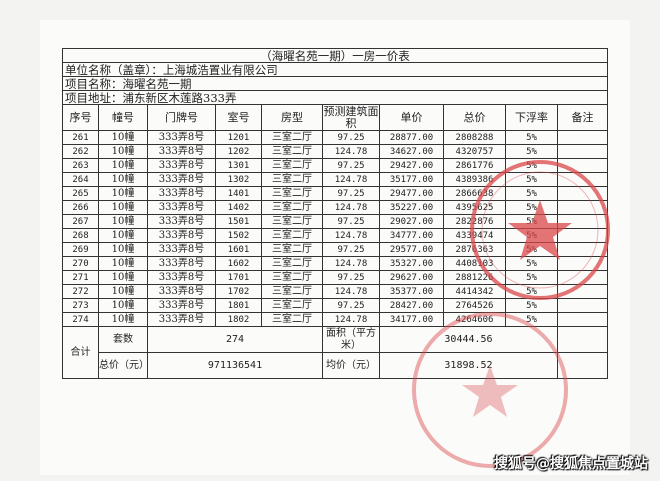  What do you see at coordinates (474, 117) in the screenshot?
I see `column-header: 总价` at bounding box center [474, 117].